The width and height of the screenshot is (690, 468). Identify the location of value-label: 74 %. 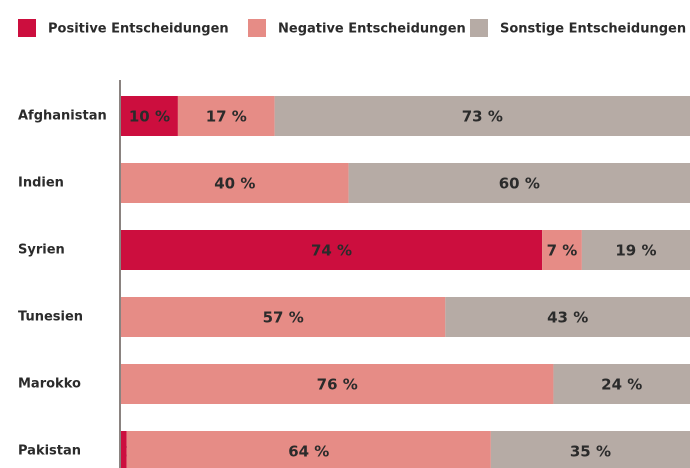
(331, 251).